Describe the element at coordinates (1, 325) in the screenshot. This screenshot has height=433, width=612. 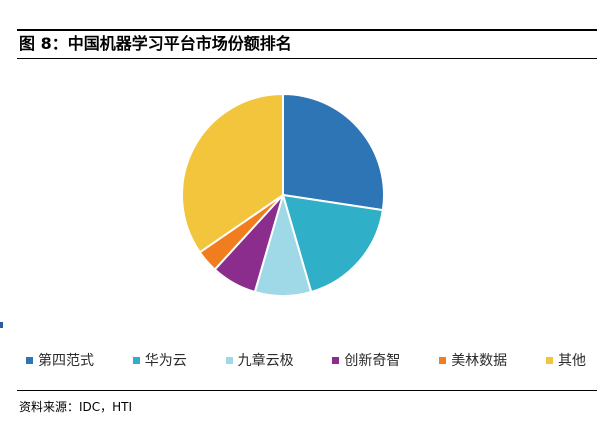
I see `edge-marker` at that location.